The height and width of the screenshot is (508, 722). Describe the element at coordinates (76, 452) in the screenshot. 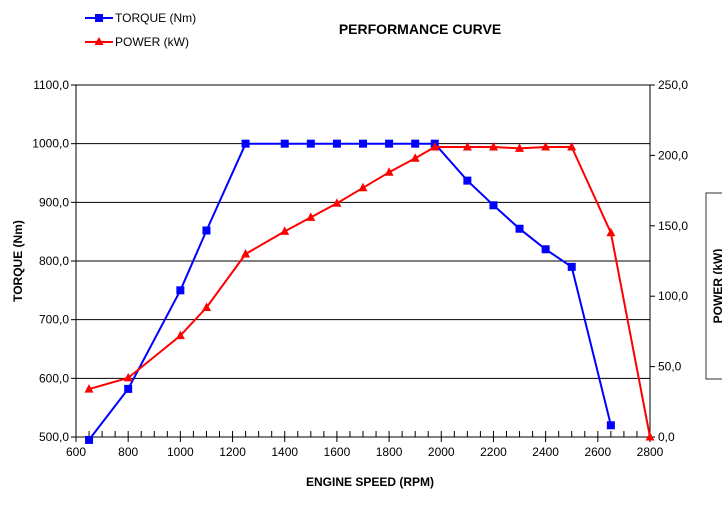

I see `x-tick-label: 600` at that location.